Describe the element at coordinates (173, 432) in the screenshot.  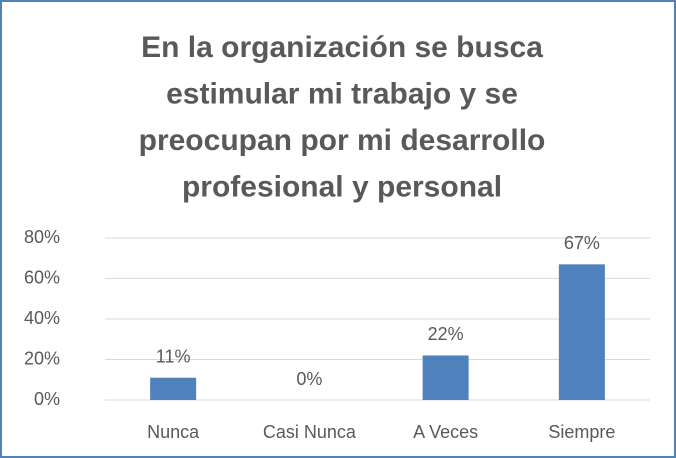
I see `x-tick-label: Nunca` at that location.